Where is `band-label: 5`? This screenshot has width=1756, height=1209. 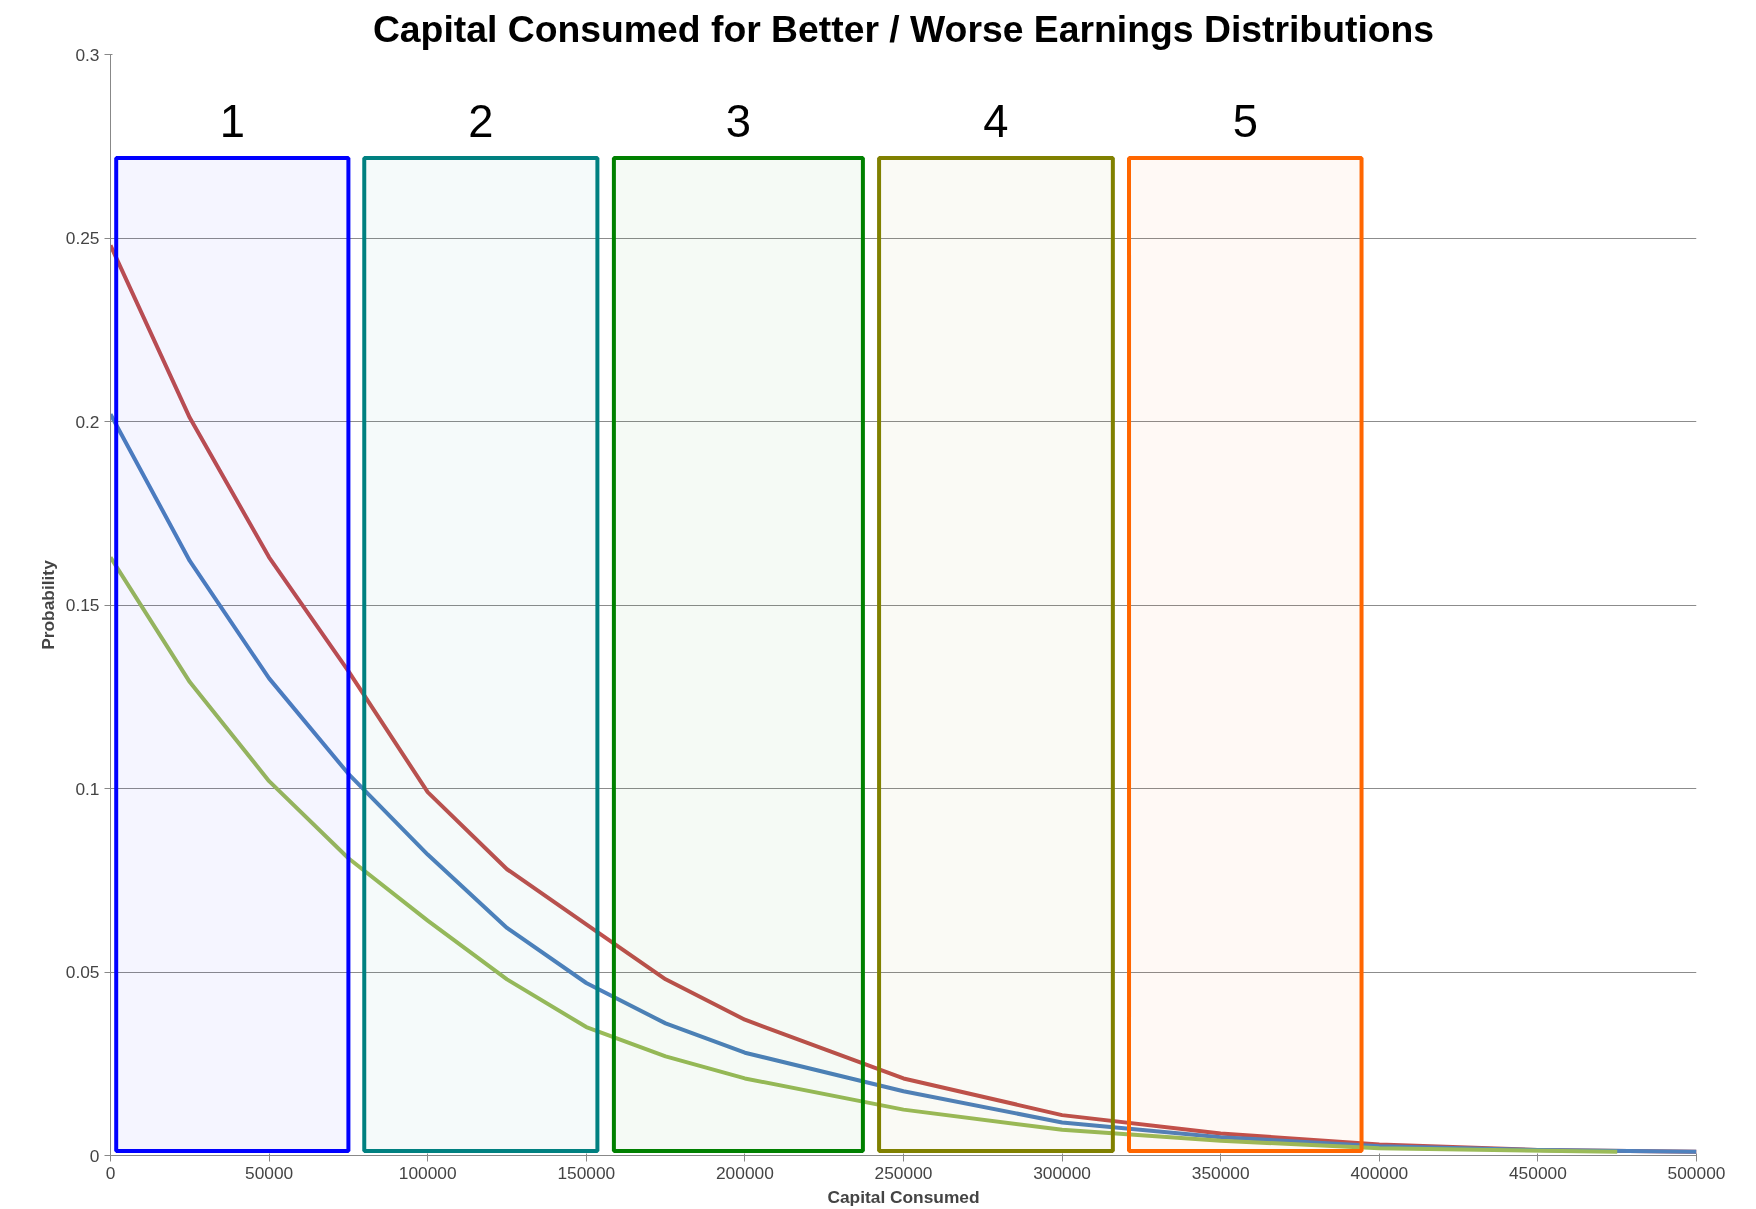
band-label: 5 is located at coordinates (1245, 121).